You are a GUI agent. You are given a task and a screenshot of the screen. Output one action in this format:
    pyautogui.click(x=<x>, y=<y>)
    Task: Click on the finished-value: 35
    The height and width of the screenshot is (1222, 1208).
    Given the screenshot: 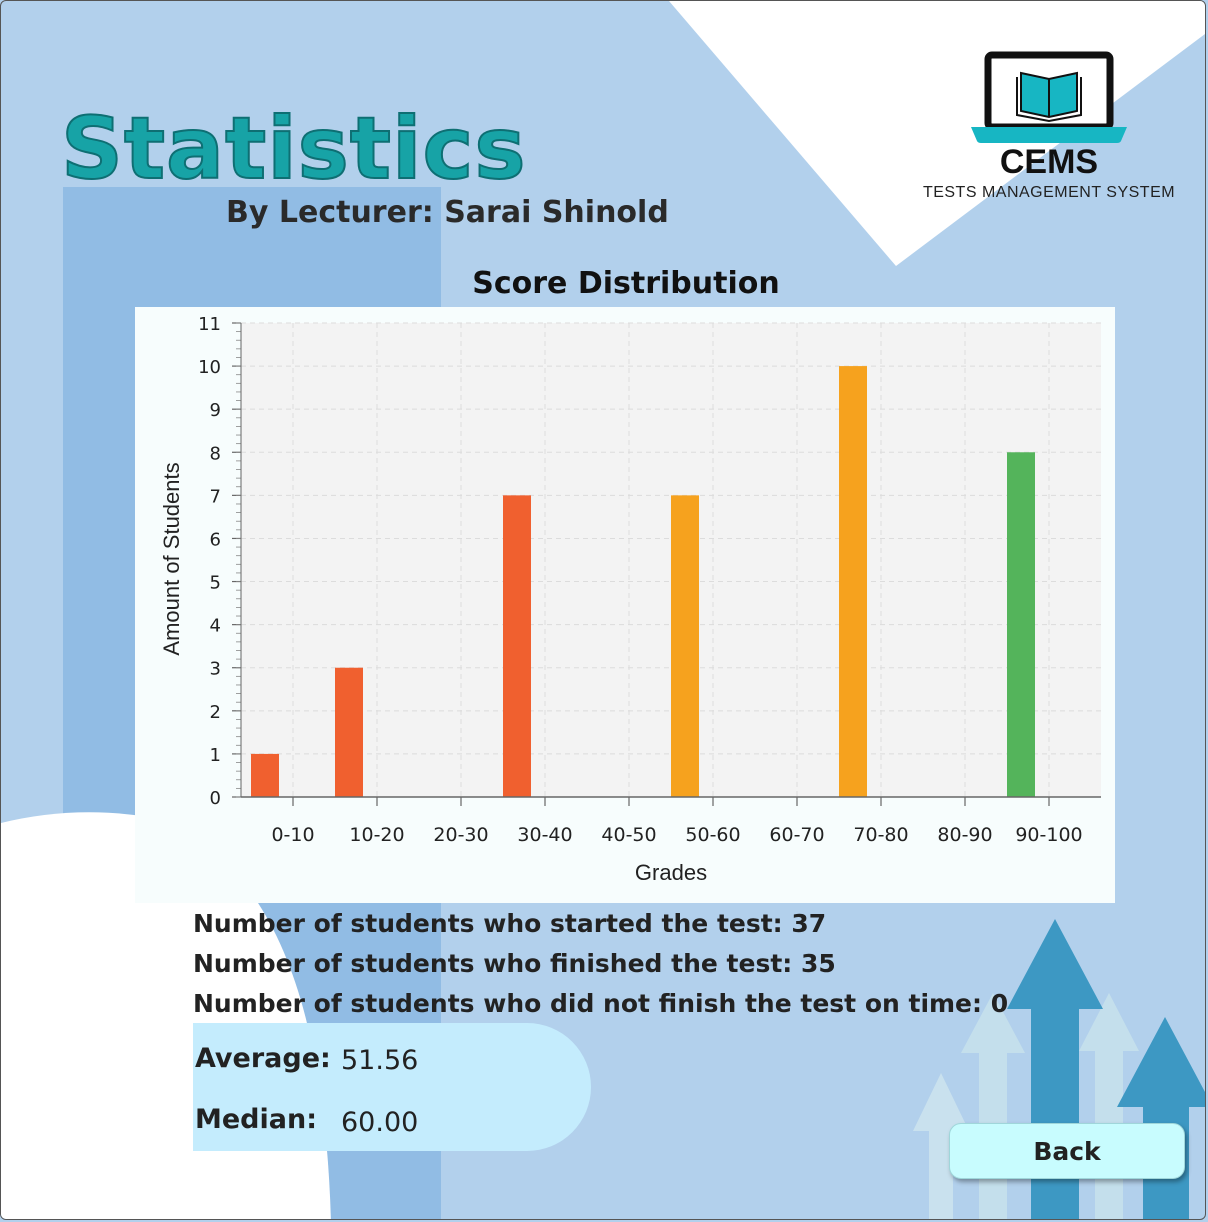 What is the action you would take?
    pyautogui.click(x=818, y=963)
    